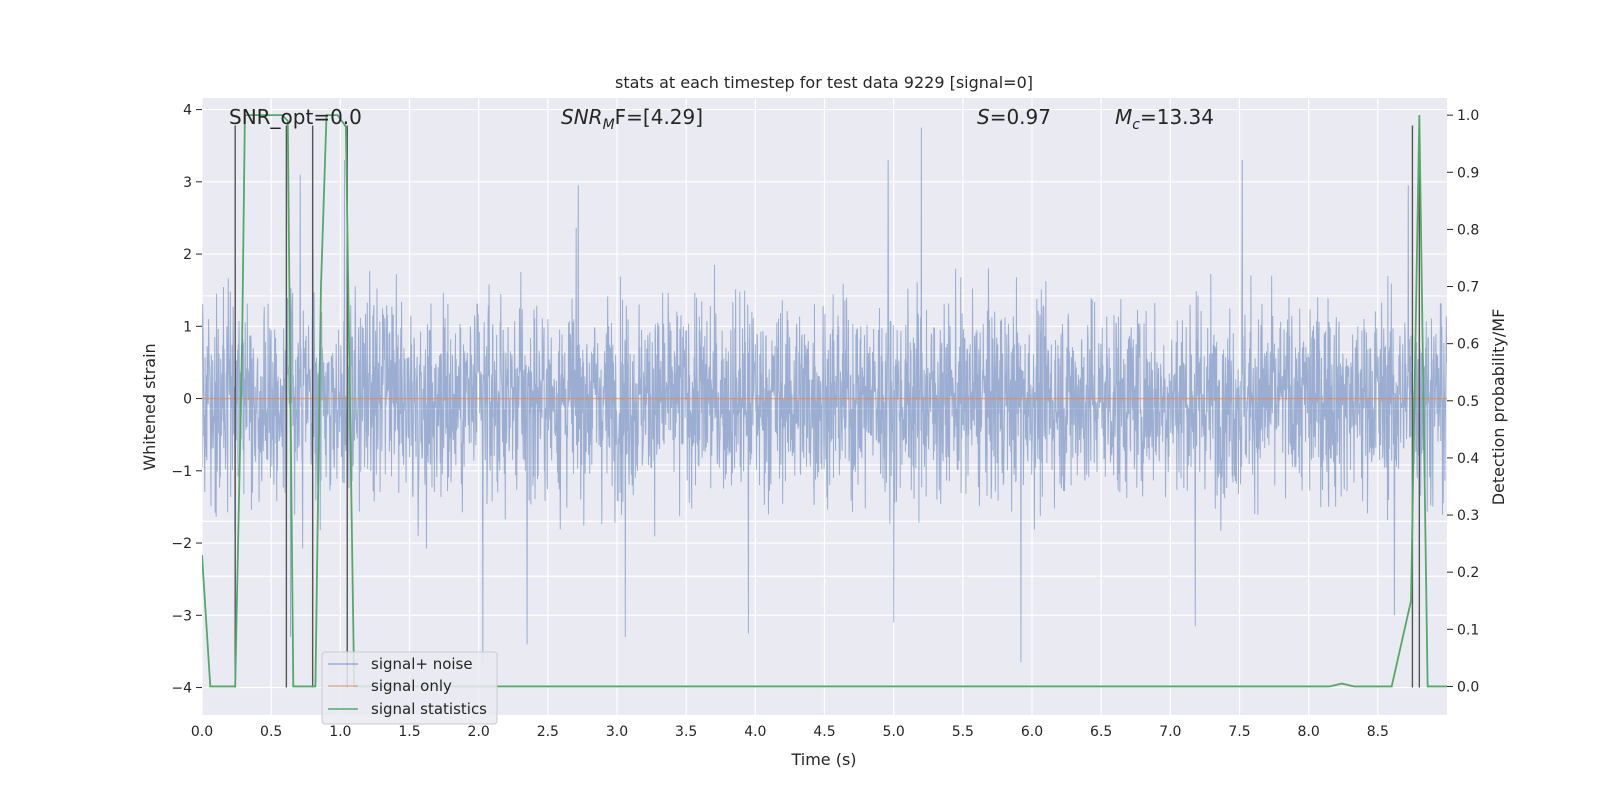  Describe the element at coordinates (582, 117) in the screenshot. I see `snr-mf-prefix: SNR` at that location.